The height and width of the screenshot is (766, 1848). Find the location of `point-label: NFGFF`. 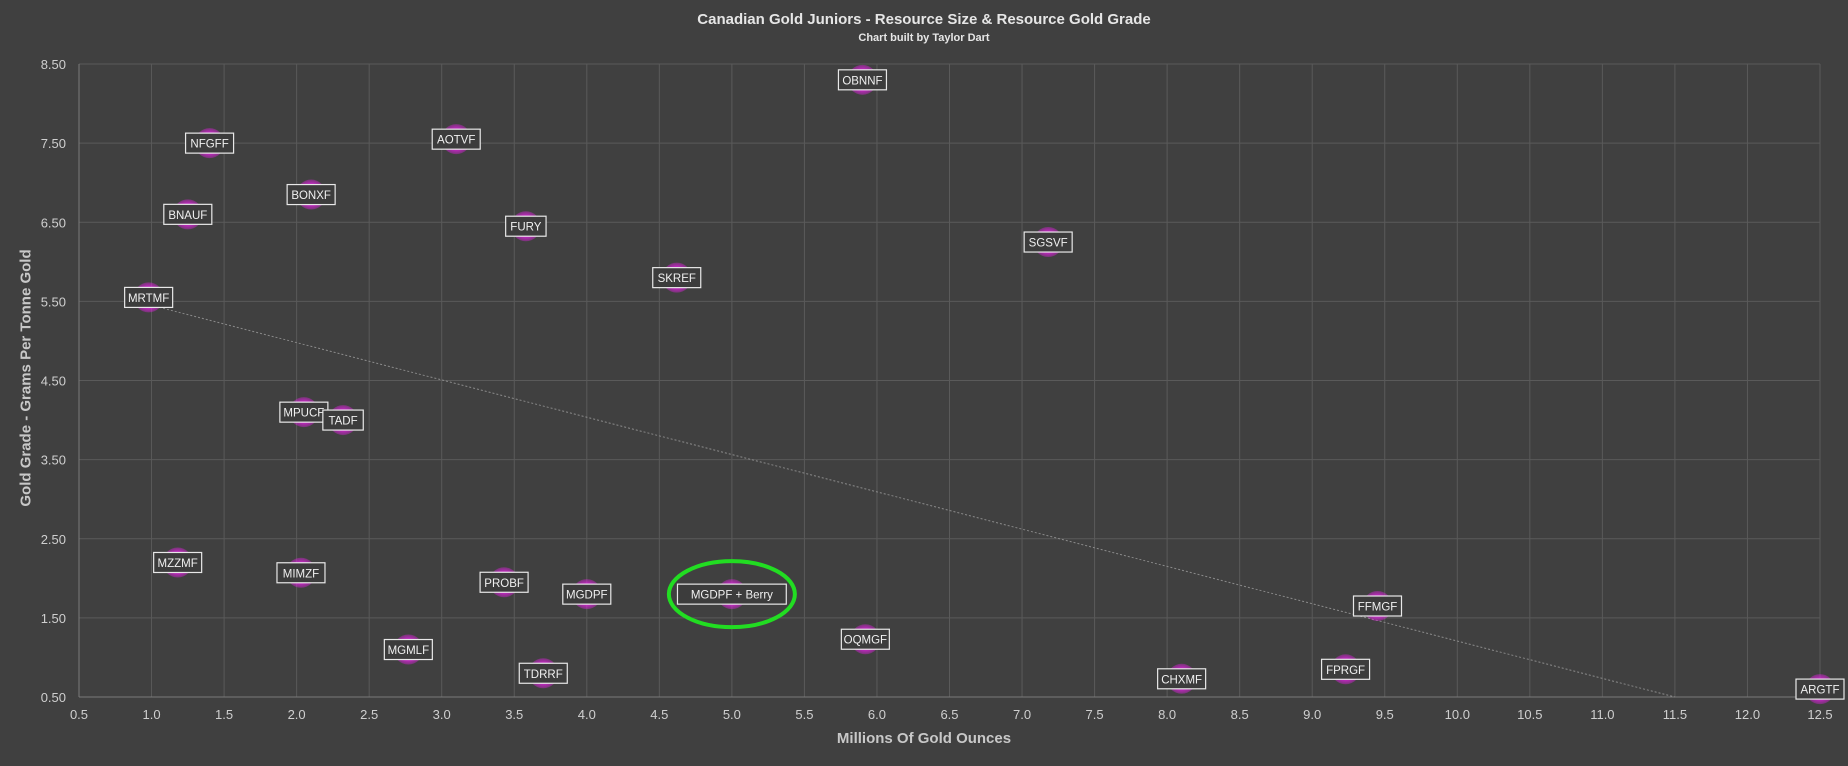

point-label: NFGFF is located at coordinates (209, 145).